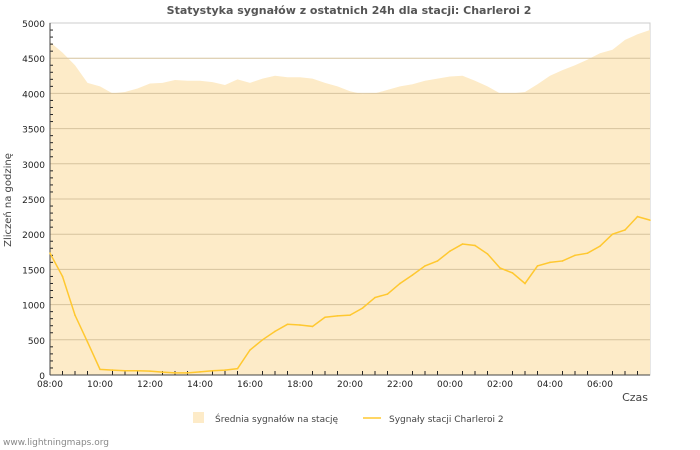 This screenshot has width=700, height=450. What do you see at coordinates (635, 397) in the screenshot?
I see `x-axis-label: Czas` at bounding box center [635, 397].